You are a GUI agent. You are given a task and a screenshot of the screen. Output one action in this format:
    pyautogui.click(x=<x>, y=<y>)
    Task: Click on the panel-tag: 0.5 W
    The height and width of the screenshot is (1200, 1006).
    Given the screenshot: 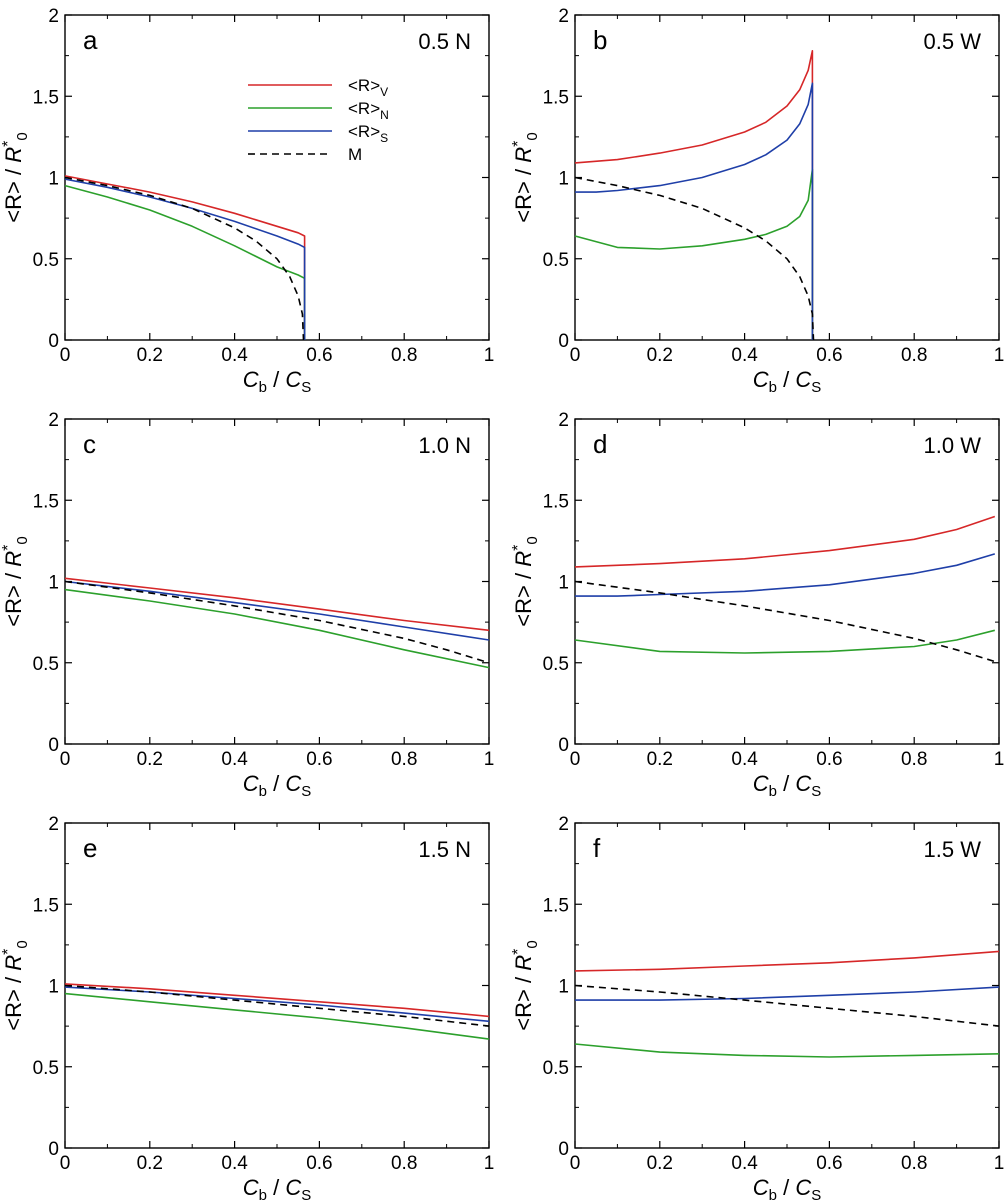 What is the action you would take?
    pyautogui.click(x=953, y=41)
    